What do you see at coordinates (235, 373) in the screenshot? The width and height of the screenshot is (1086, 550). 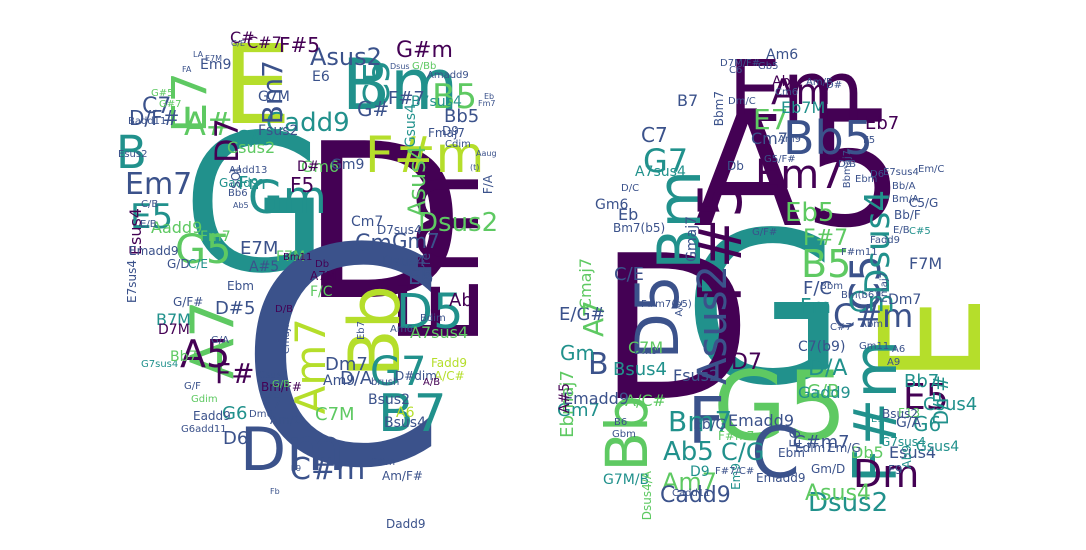 I see `chord-word: F#` at bounding box center [235, 373].